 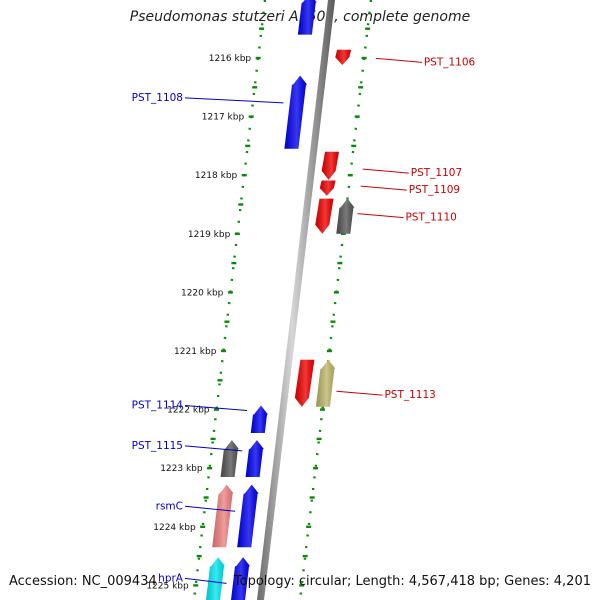 I want to click on genome-backbone, so click(x=296, y=300).